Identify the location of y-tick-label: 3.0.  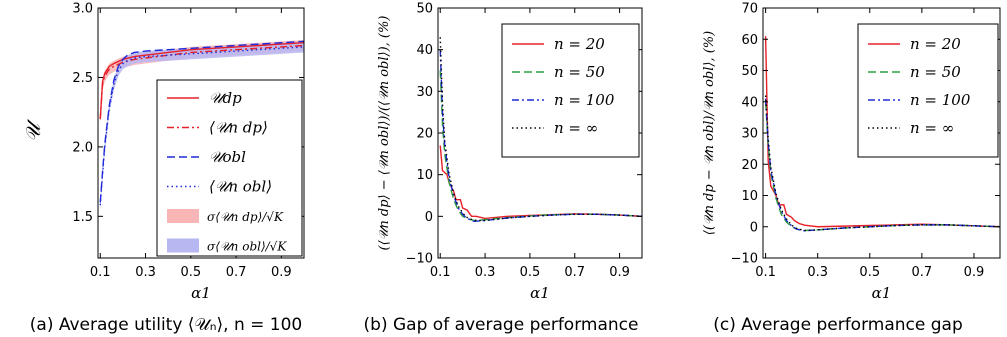
(82, 9).